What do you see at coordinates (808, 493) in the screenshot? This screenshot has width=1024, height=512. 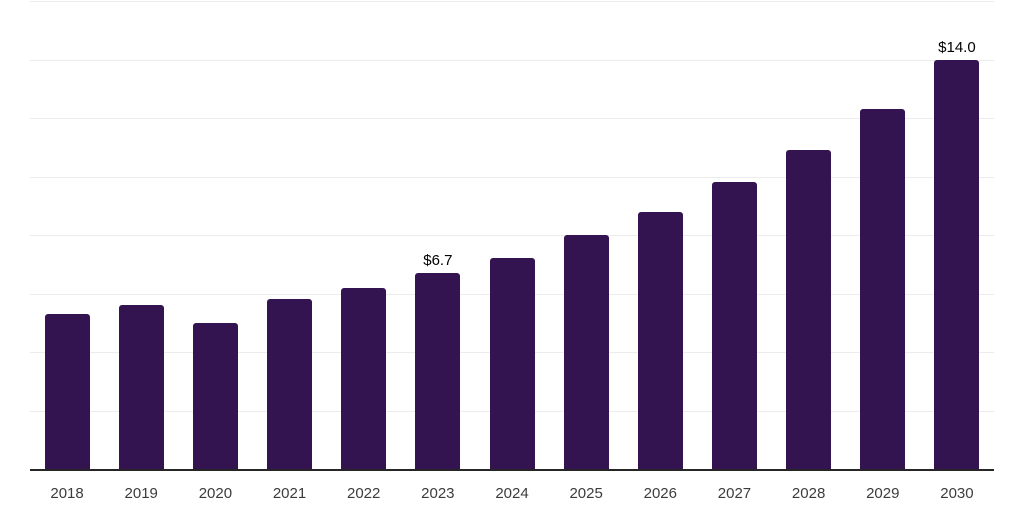 I see `x-tick-2028: 2028` at bounding box center [808, 493].